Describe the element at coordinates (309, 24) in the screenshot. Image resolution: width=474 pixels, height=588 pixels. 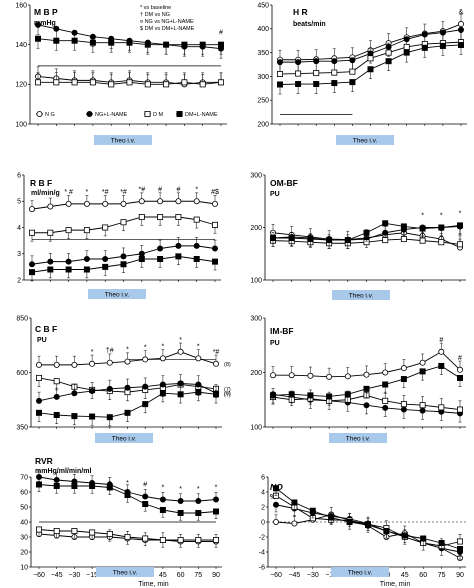
I see `panel-unit: beats/min` at that location.